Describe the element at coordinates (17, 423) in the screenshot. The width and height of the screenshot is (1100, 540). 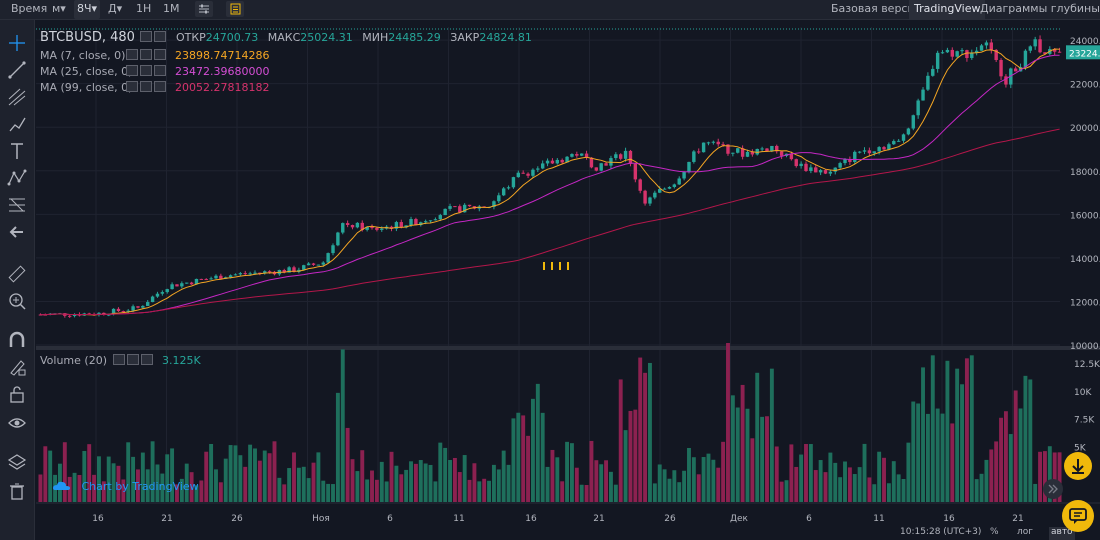
I see `eye-icon` at that location.